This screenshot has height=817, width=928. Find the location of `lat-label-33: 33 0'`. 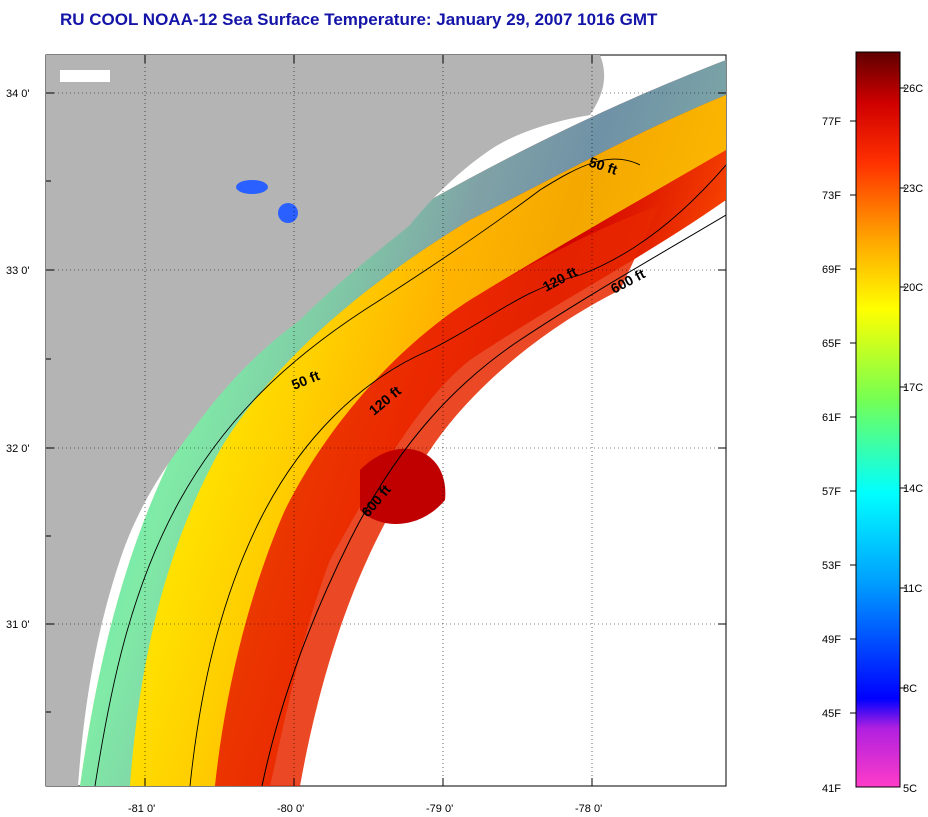

lat-label-33: 33 0' is located at coordinates (18, 271).